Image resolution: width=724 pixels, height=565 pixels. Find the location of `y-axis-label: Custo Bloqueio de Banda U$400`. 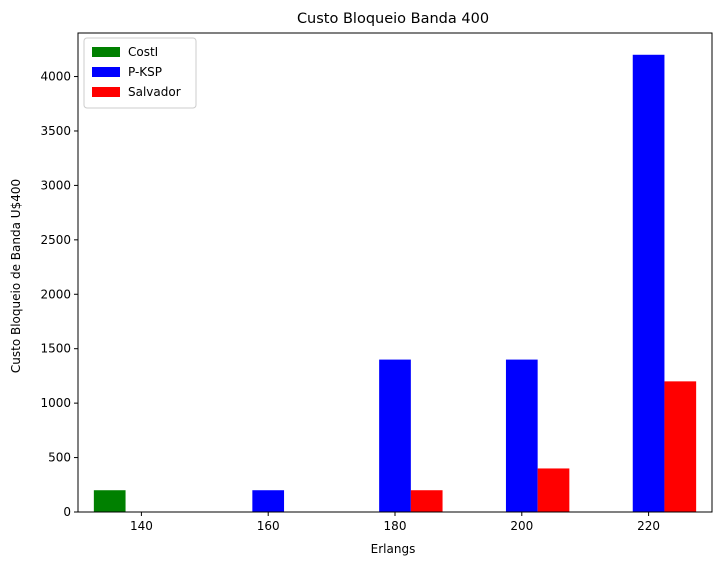

y-axis-label: Custo Bloqueio de Banda U$400 is located at coordinates (16, 276).